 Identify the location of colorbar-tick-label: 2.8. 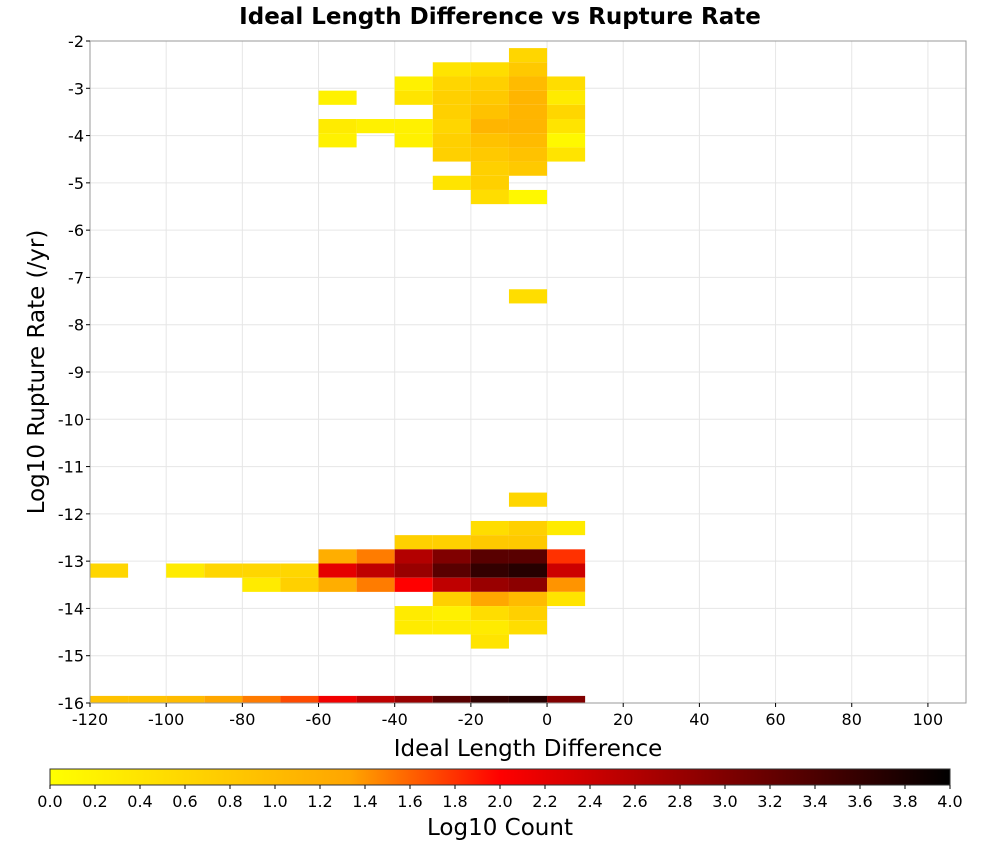
(679, 801).